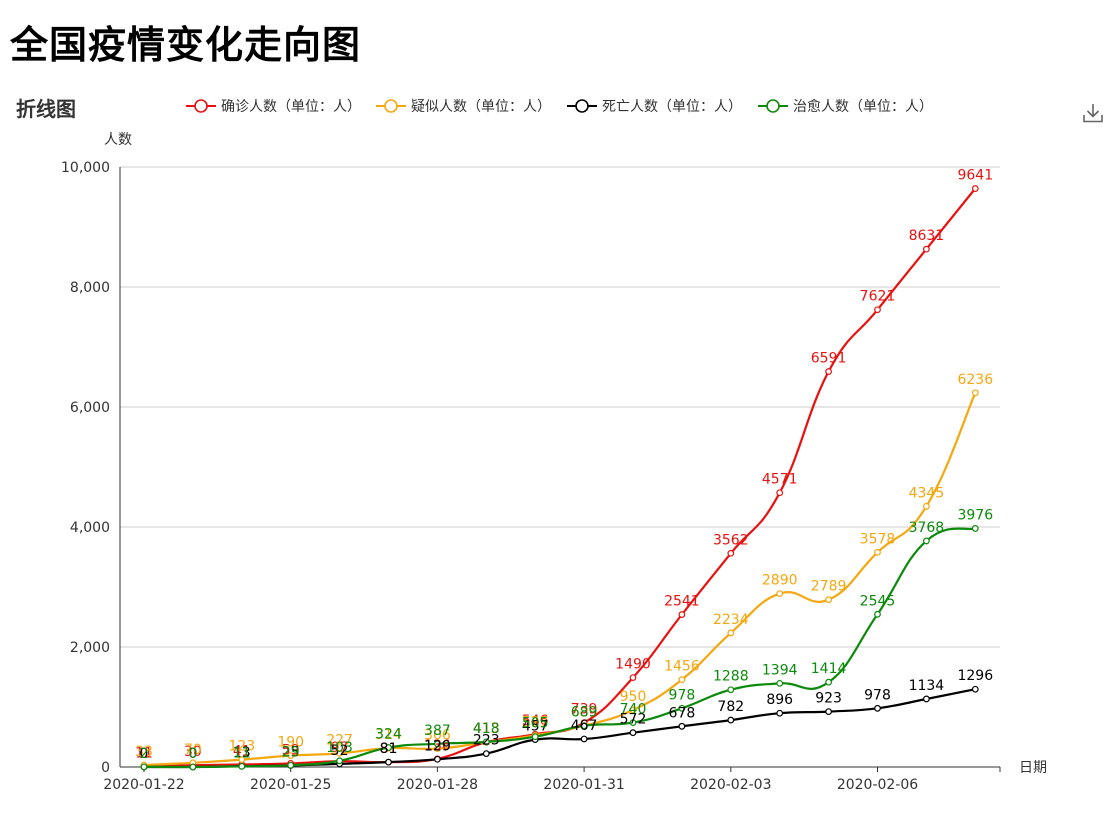  I want to click on data-label: 2, so click(144, 754).